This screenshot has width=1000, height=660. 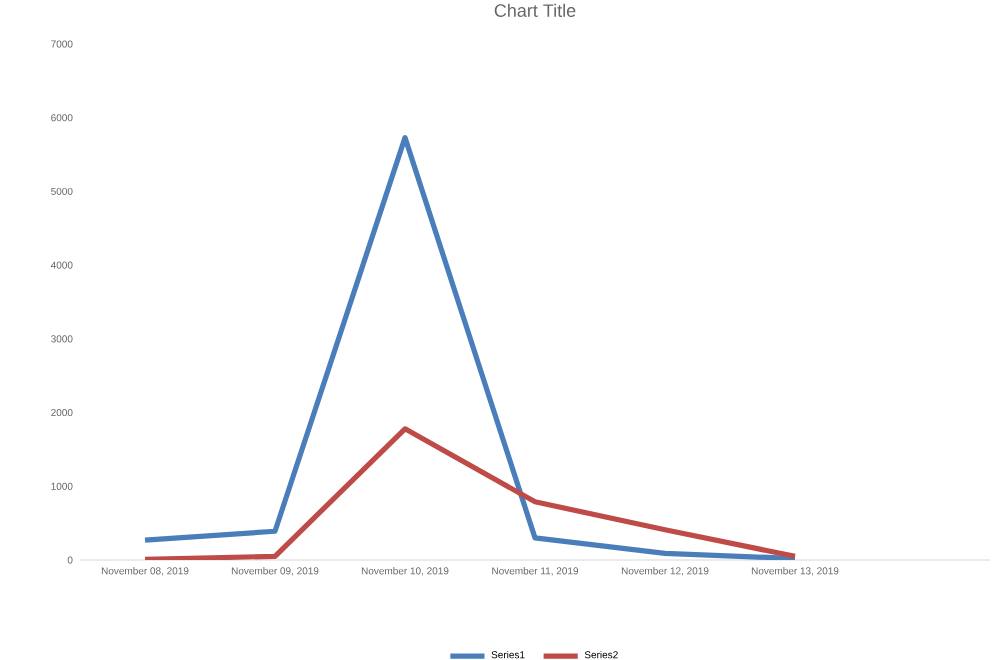 I want to click on chart-title: Chart Title, so click(x=535, y=10).